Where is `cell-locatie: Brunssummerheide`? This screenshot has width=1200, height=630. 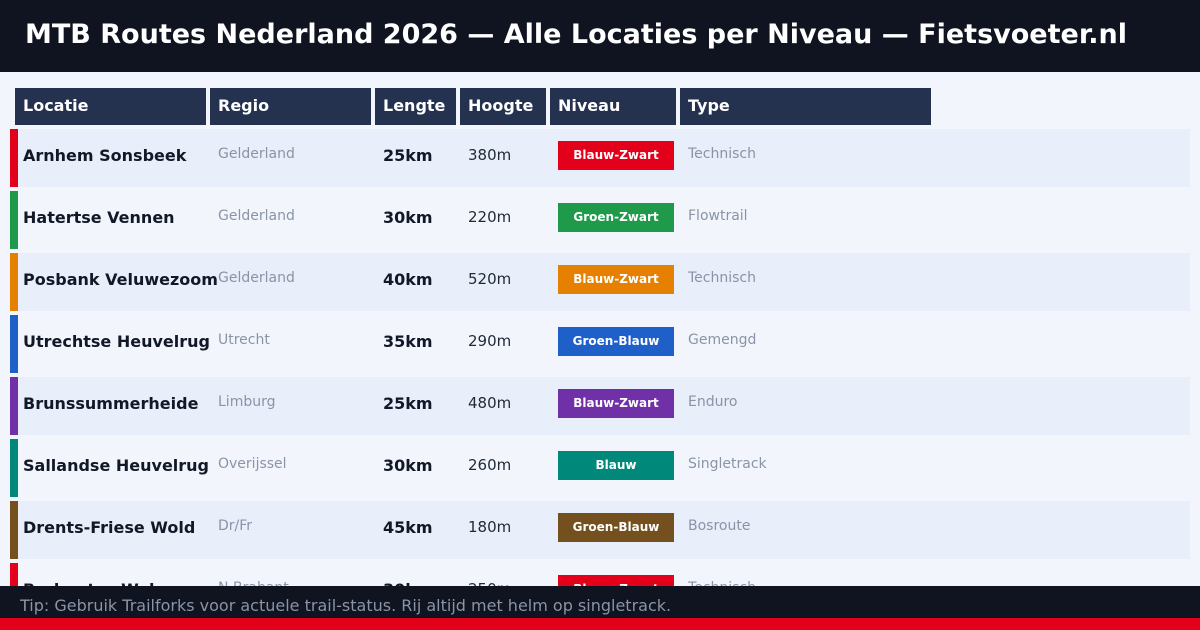
cell-locatie: Brunssummerheide is located at coordinates (111, 403).